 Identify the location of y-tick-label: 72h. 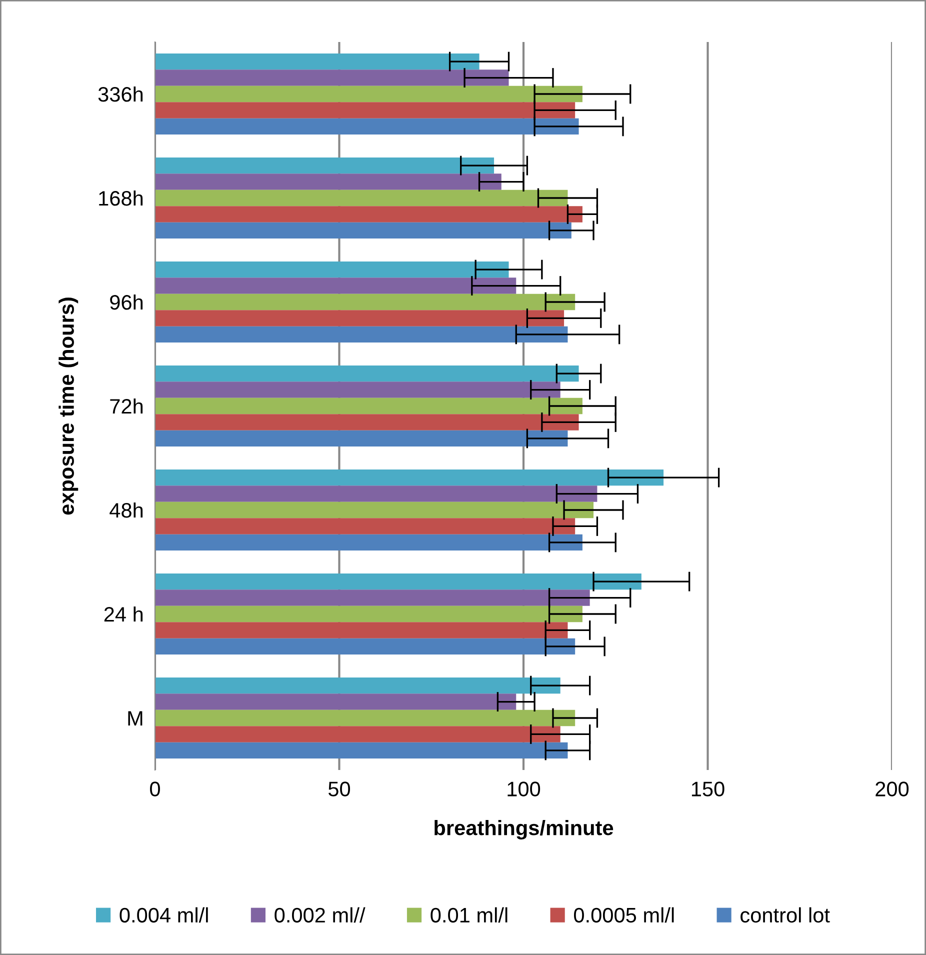
(126, 406).